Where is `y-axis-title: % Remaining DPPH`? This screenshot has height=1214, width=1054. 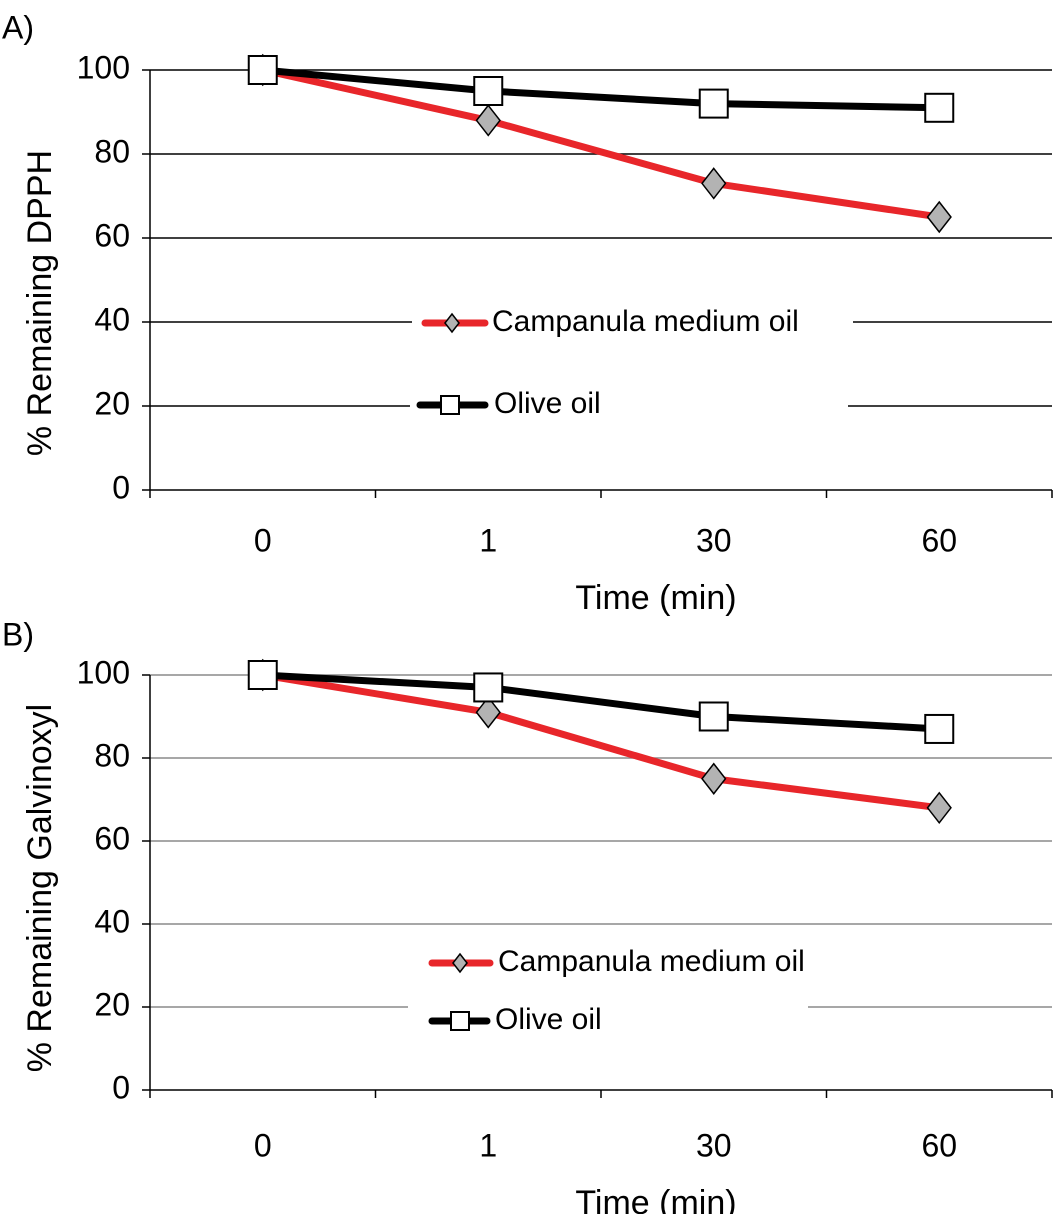 y-axis-title: % Remaining DPPH is located at coordinates (40, 303).